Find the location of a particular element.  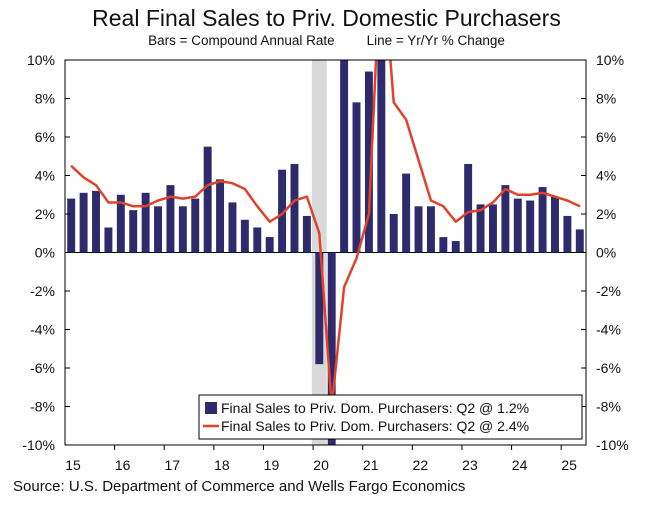

x-tick-label: 24 is located at coordinates (520, 465).